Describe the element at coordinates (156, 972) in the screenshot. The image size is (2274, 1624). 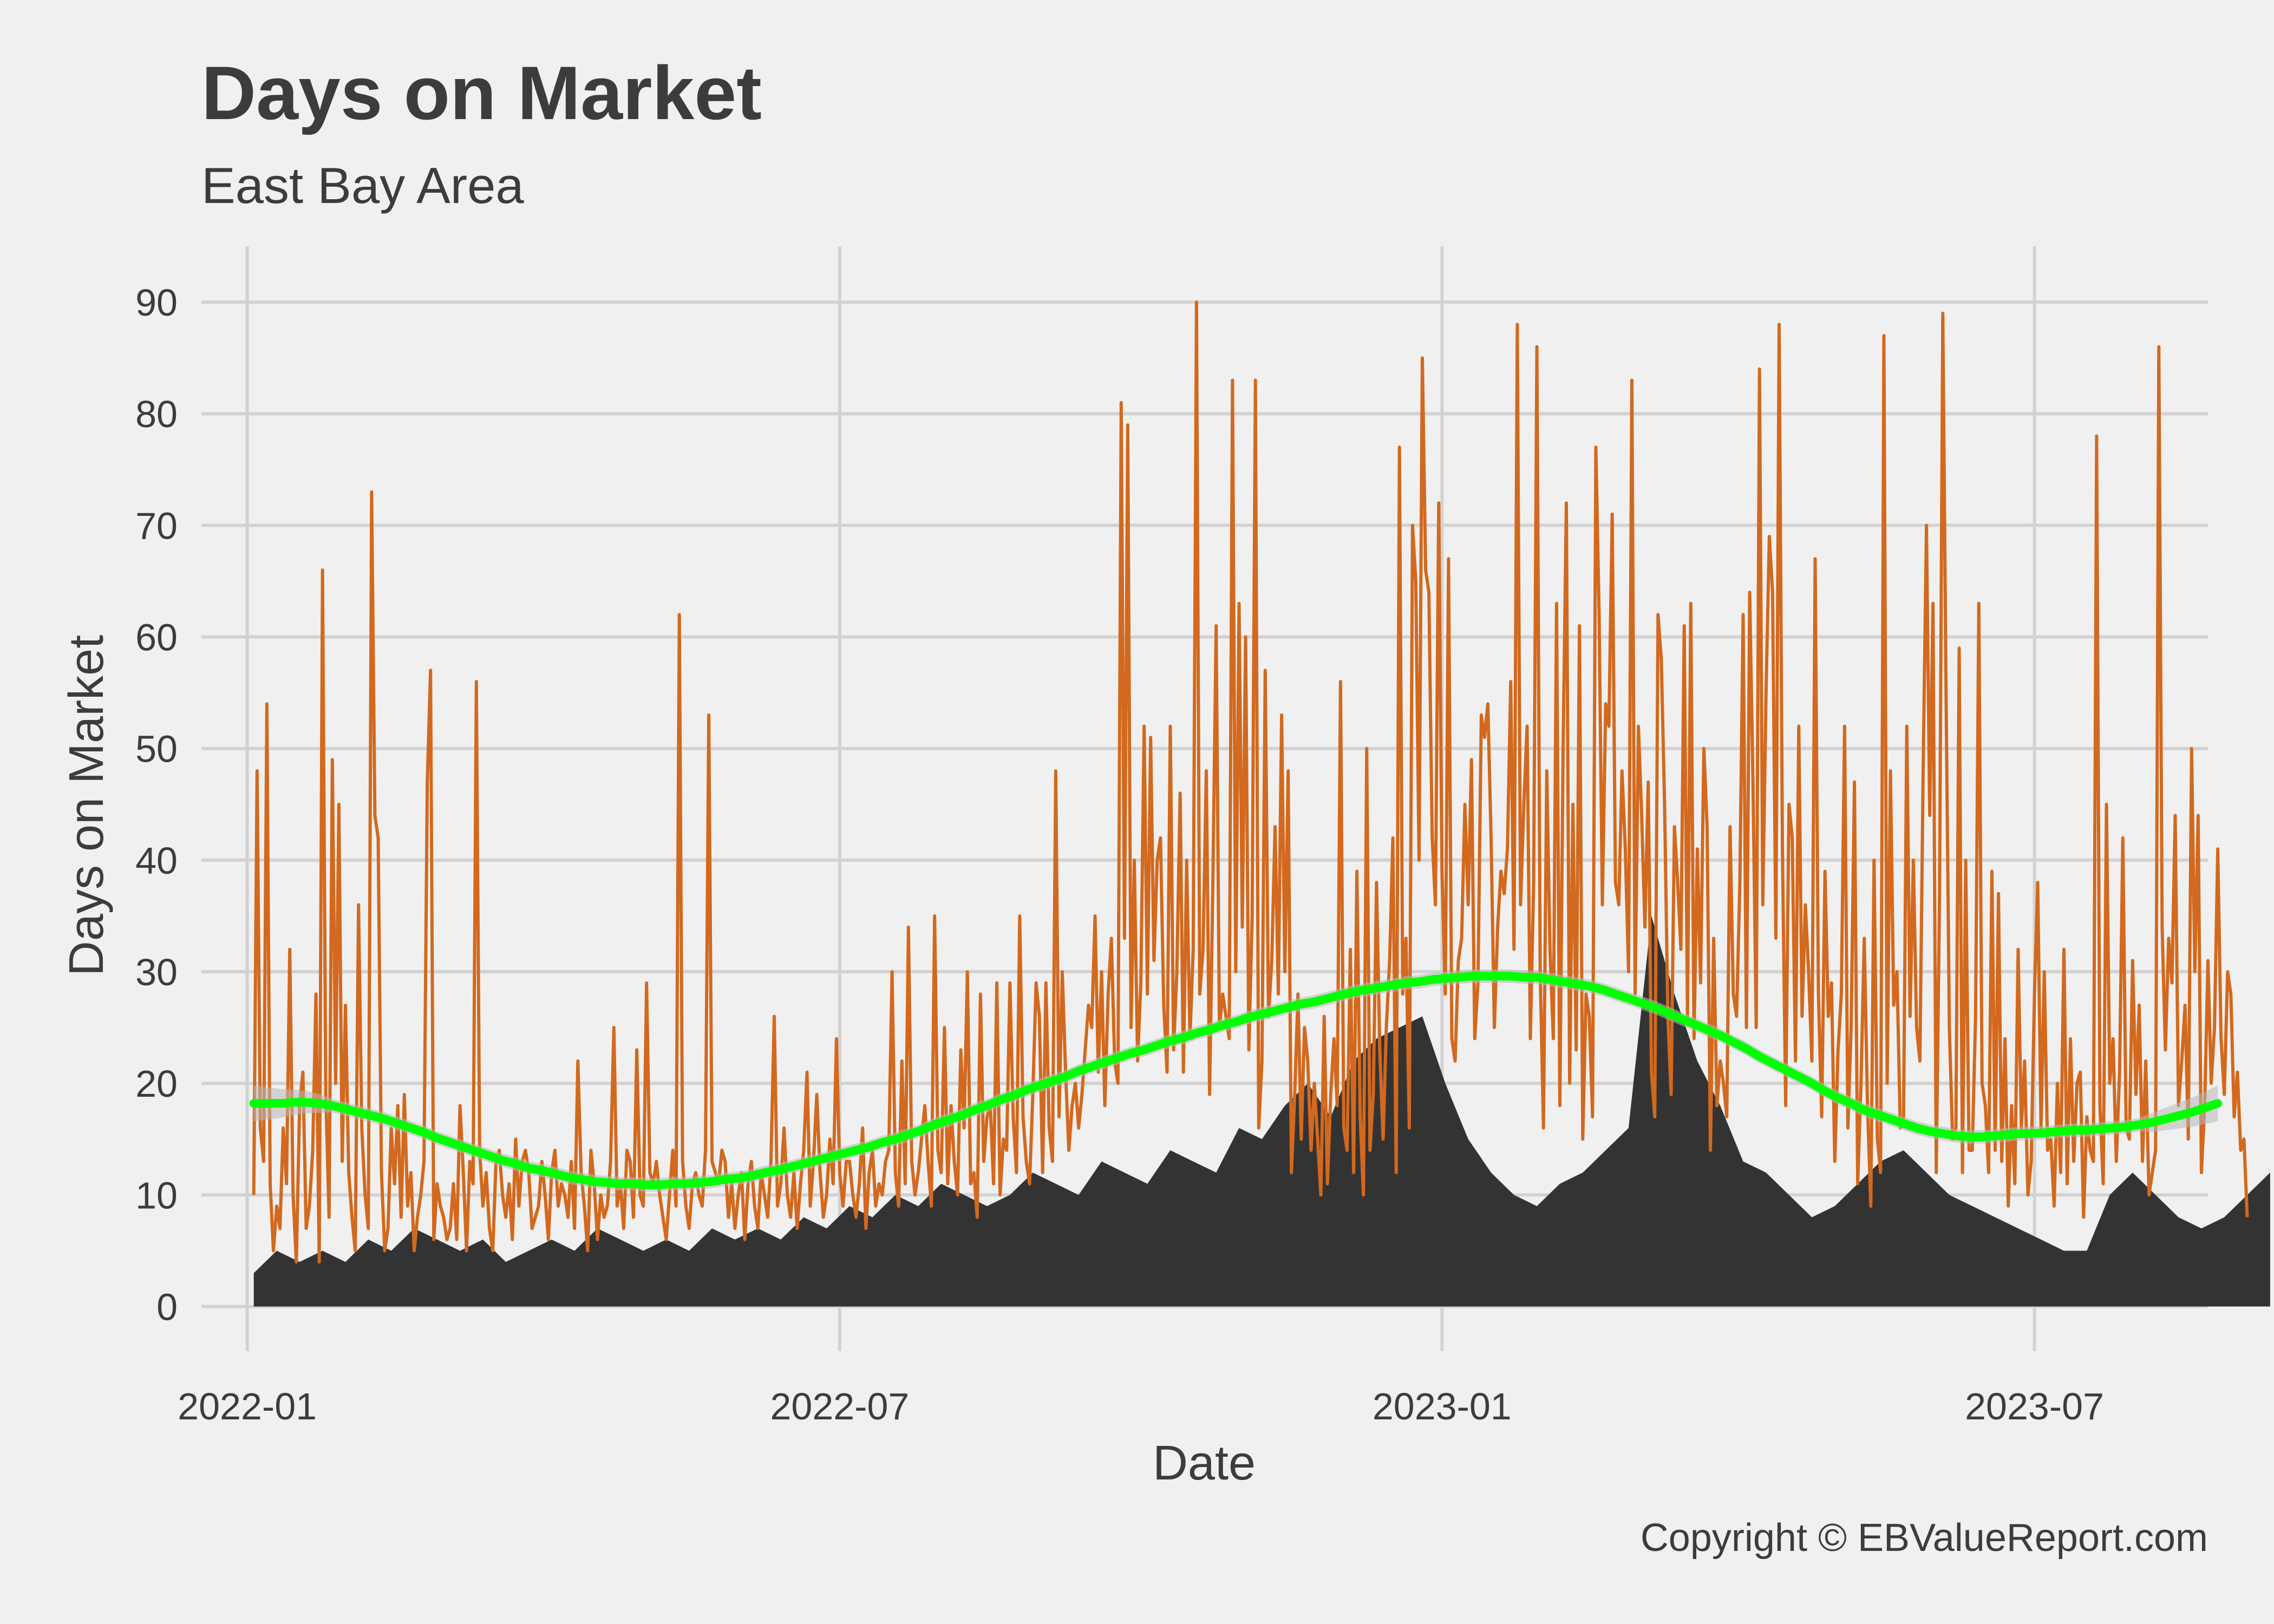
I see `y-tick-label: 30` at that location.